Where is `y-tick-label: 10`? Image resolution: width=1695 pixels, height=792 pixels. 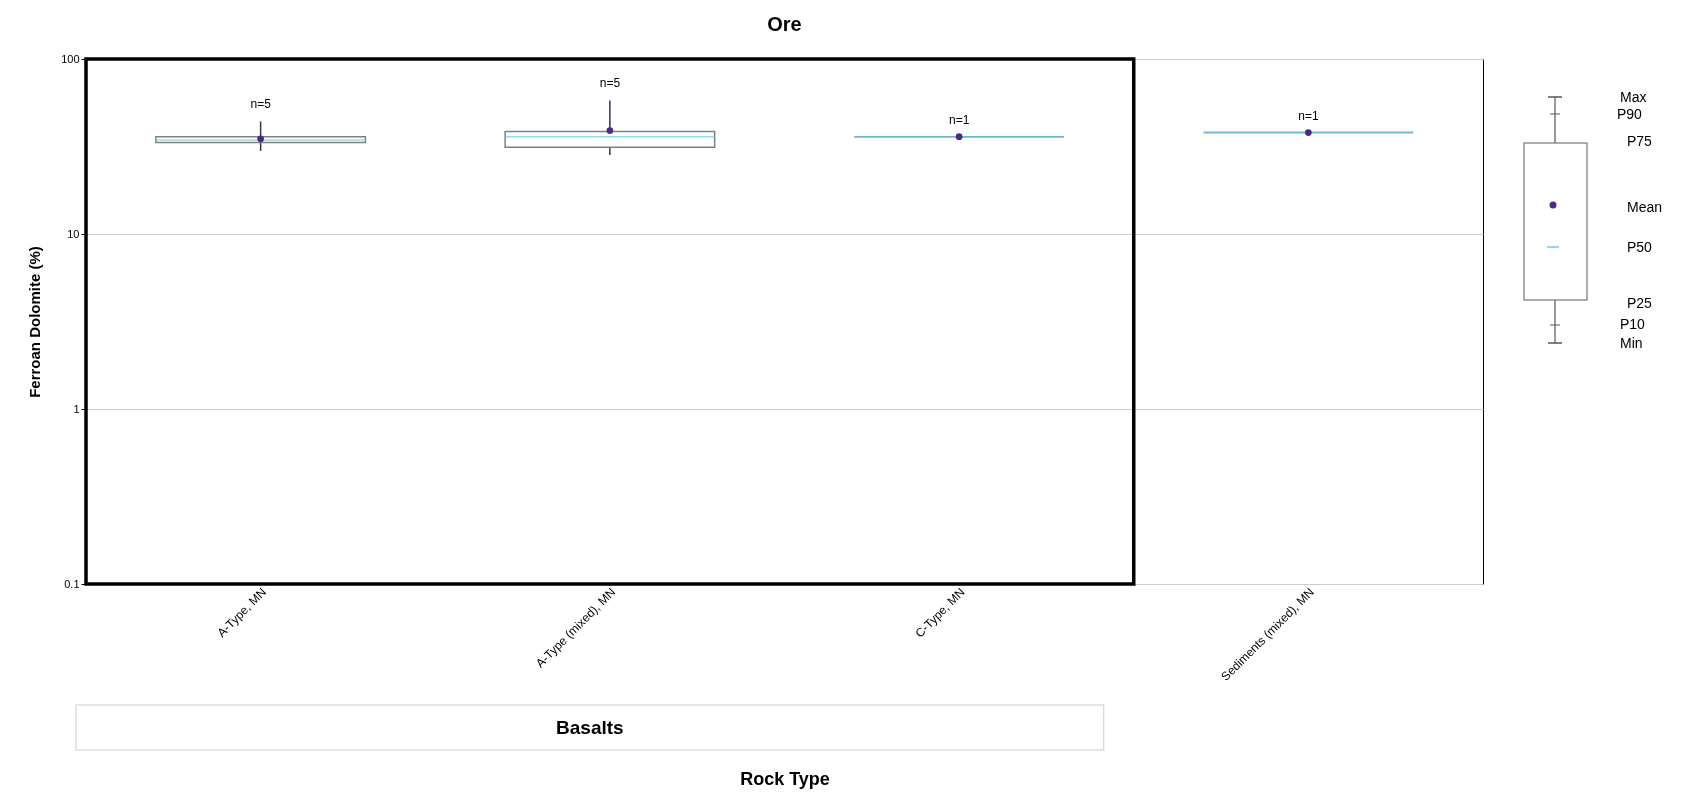 y-tick-label: 10 is located at coordinates (73, 233).